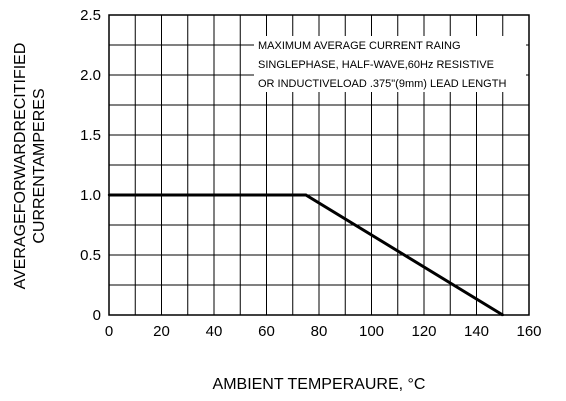  I want to click on x-tick-label: 140, so click(476, 331).